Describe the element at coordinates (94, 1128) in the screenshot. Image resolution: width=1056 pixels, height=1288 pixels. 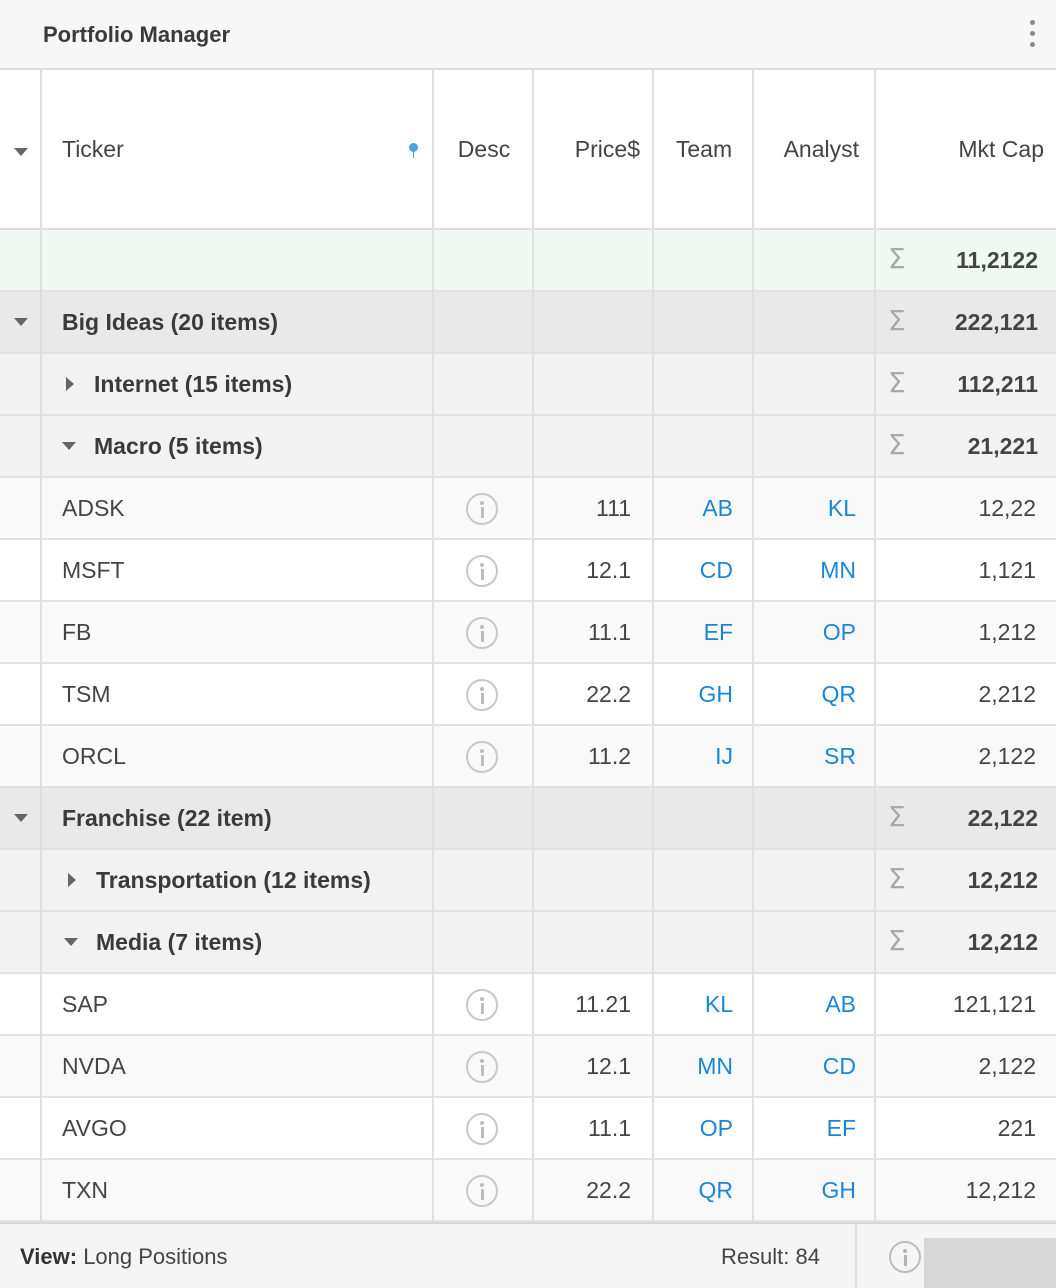
I see `ticker-cell: AVGO` at that location.